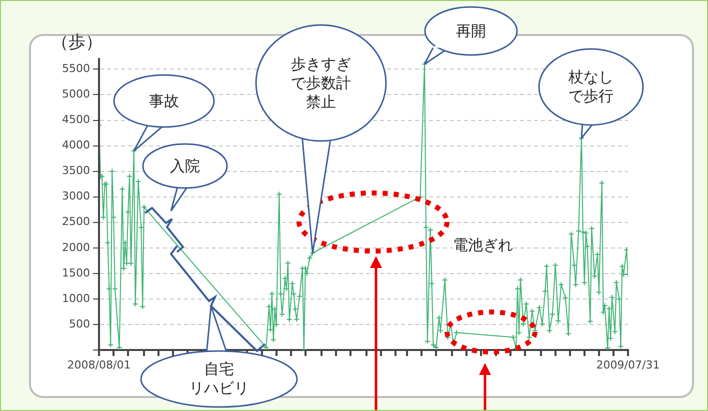 Image resolution: width=708 pixels, height=411 pixels. Describe the element at coordinates (483, 245) in the screenshot. I see `annotation: 電池ぎれ` at that location.